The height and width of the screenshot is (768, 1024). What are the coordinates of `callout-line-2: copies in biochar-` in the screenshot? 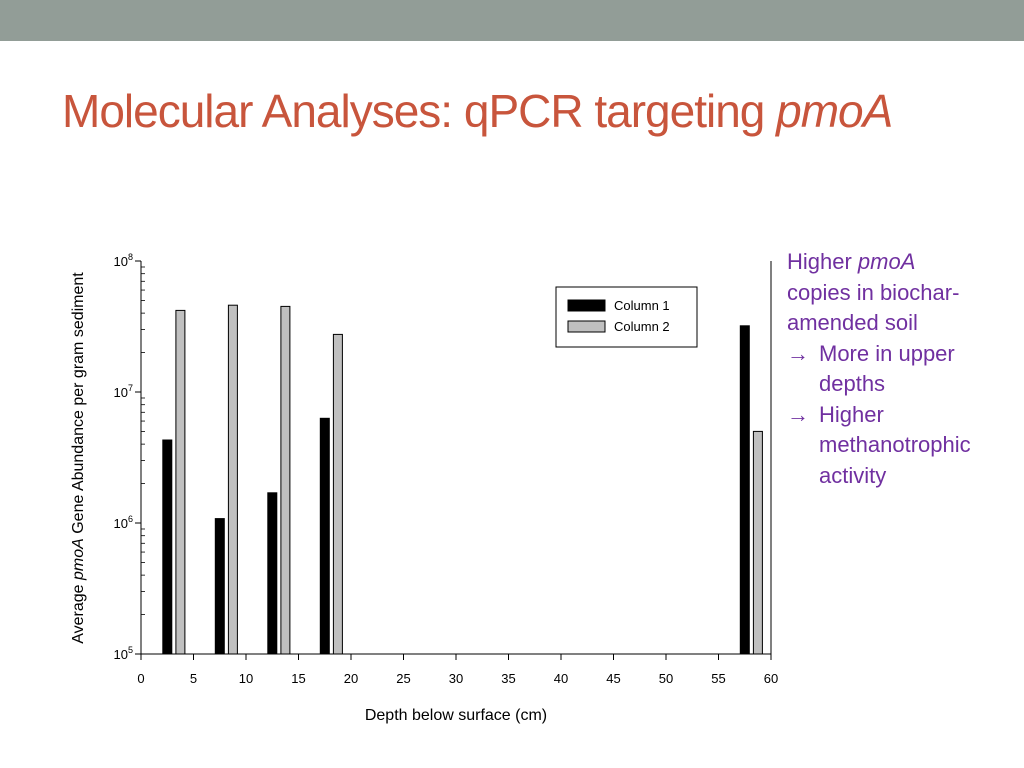 It's located at (873, 292).